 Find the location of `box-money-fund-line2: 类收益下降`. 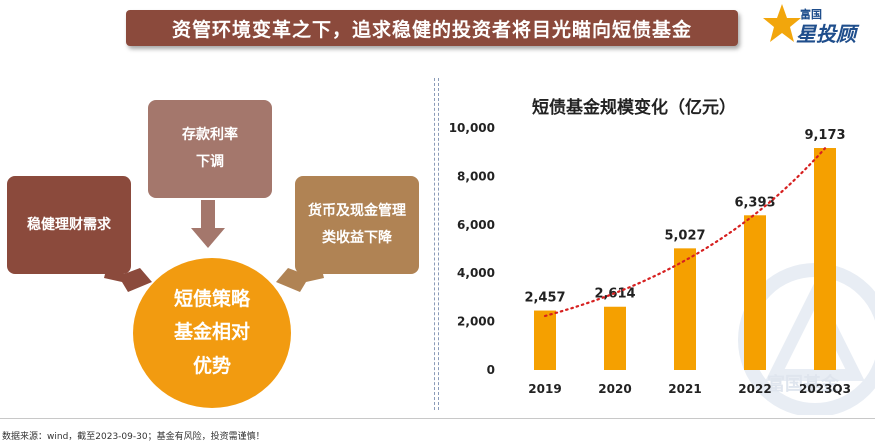

box-money-fund-line2: 类收益下降 is located at coordinates (357, 238).